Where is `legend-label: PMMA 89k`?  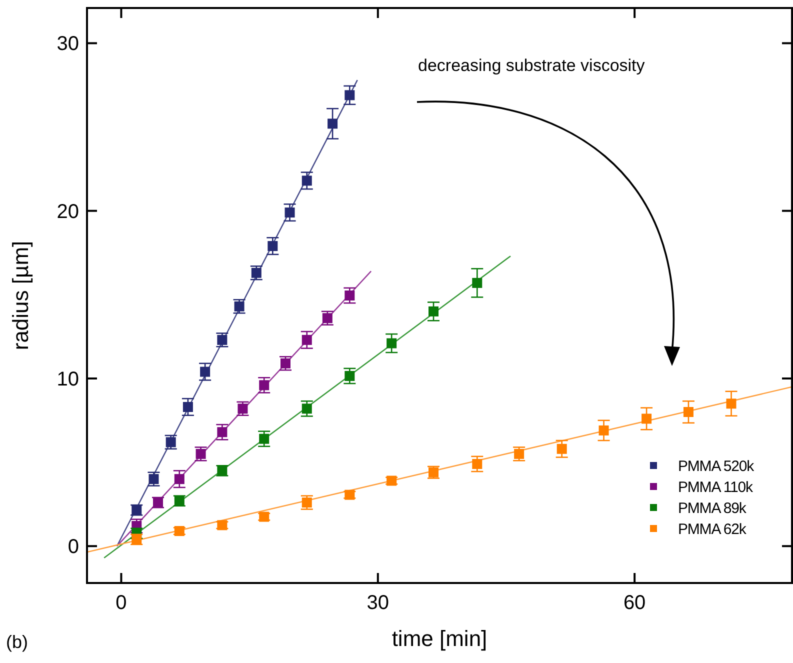
legend-label: PMMA 89k is located at coordinates (712, 508).